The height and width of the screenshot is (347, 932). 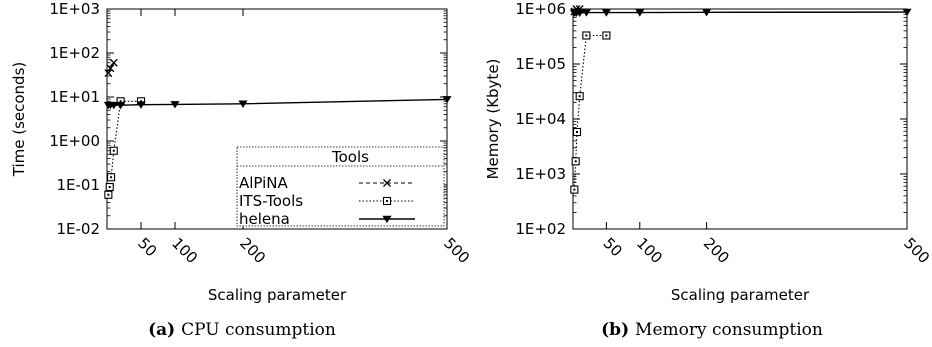 I want to click on legend-marker-helena, so click(x=387, y=219).